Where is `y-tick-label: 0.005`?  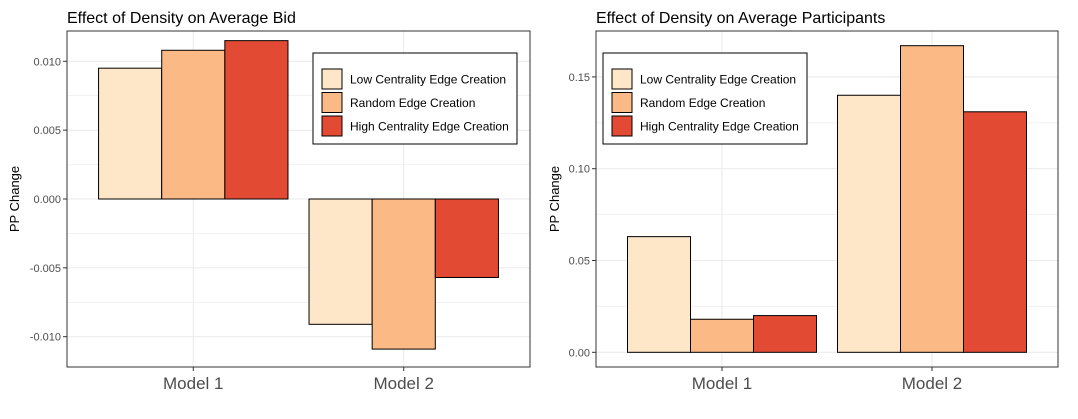
y-tick-label: 0.005 is located at coordinates (47, 131).